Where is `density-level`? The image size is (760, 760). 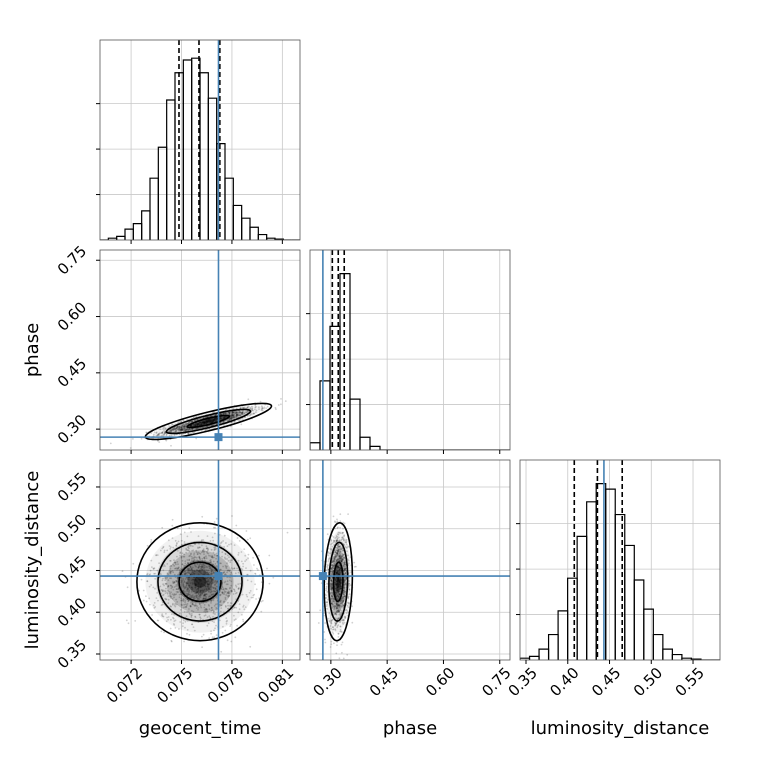 density-level is located at coordinates (208, 421).